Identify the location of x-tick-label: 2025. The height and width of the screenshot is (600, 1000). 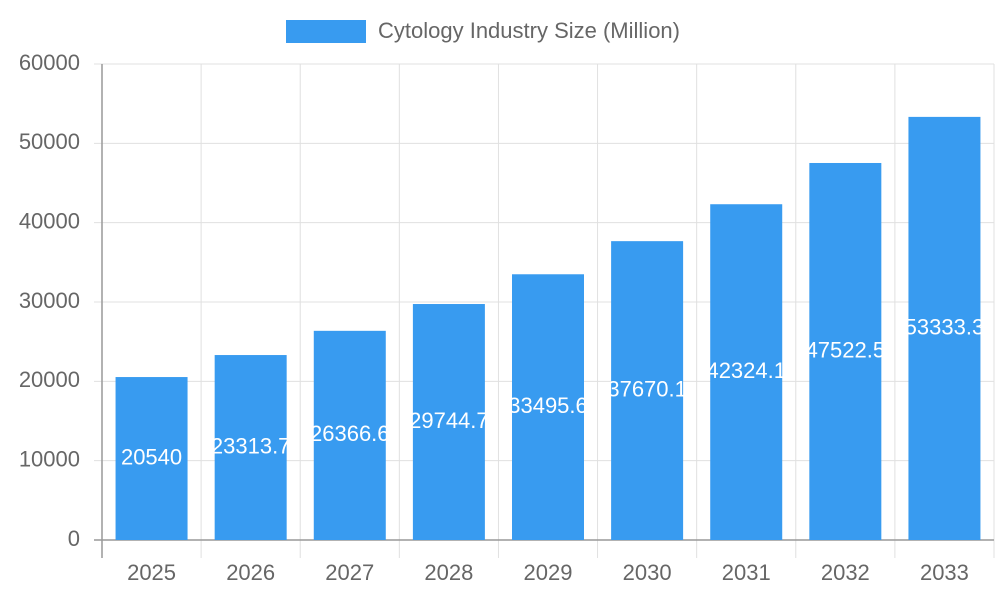
(151, 572).